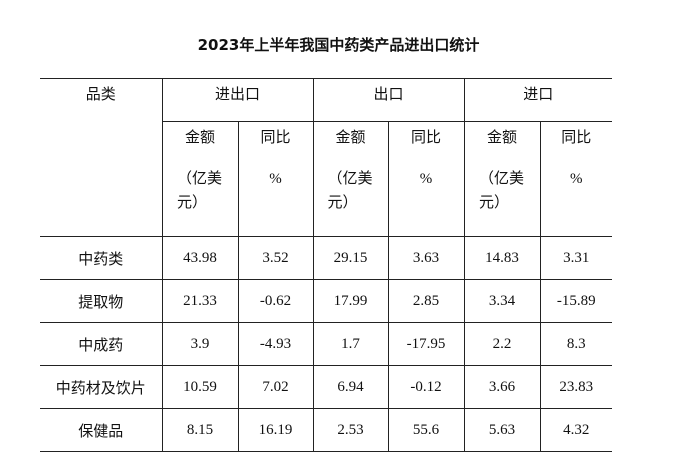 The width and height of the screenshot is (677, 471). What do you see at coordinates (575, 258) in the screenshot?
I see `data-cell: 3.31` at bounding box center [575, 258].